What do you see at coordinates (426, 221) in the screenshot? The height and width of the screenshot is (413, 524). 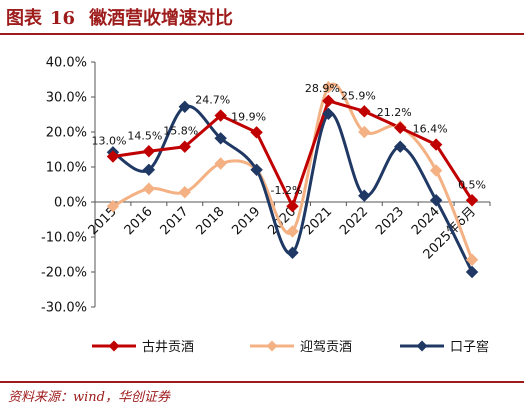 I see `x-tick-label: 2024` at bounding box center [426, 221].